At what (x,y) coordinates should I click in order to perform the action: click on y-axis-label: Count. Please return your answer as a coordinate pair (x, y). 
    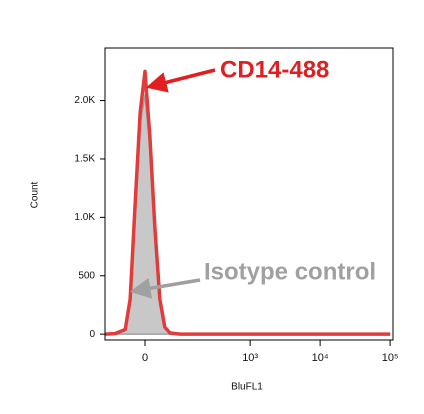
    Looking at the image, I should click on (35, 194).